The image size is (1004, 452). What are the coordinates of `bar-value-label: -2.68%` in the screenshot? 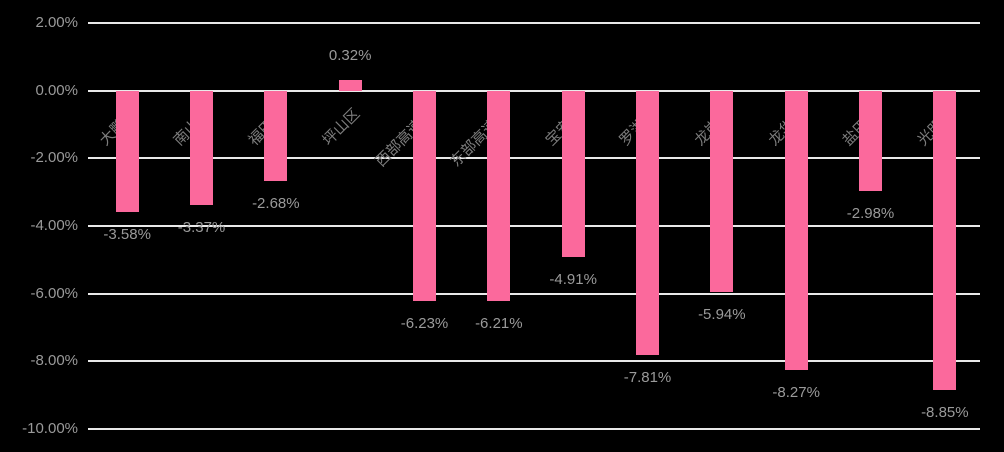 It's located at (276, 204).